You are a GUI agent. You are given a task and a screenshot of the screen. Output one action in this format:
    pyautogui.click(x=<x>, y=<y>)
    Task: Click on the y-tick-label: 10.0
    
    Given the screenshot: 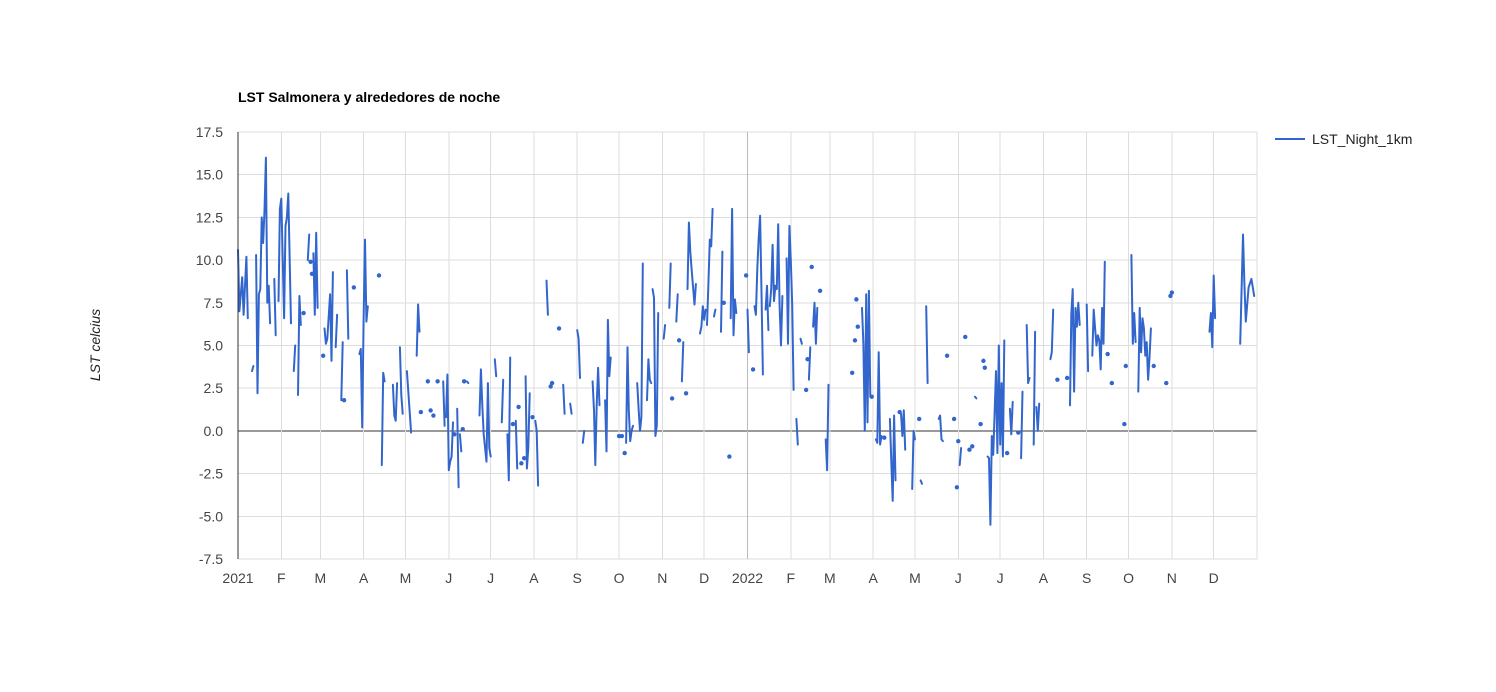 What is the action you would take?
    pyautogui.click(x=209, y=260)
    